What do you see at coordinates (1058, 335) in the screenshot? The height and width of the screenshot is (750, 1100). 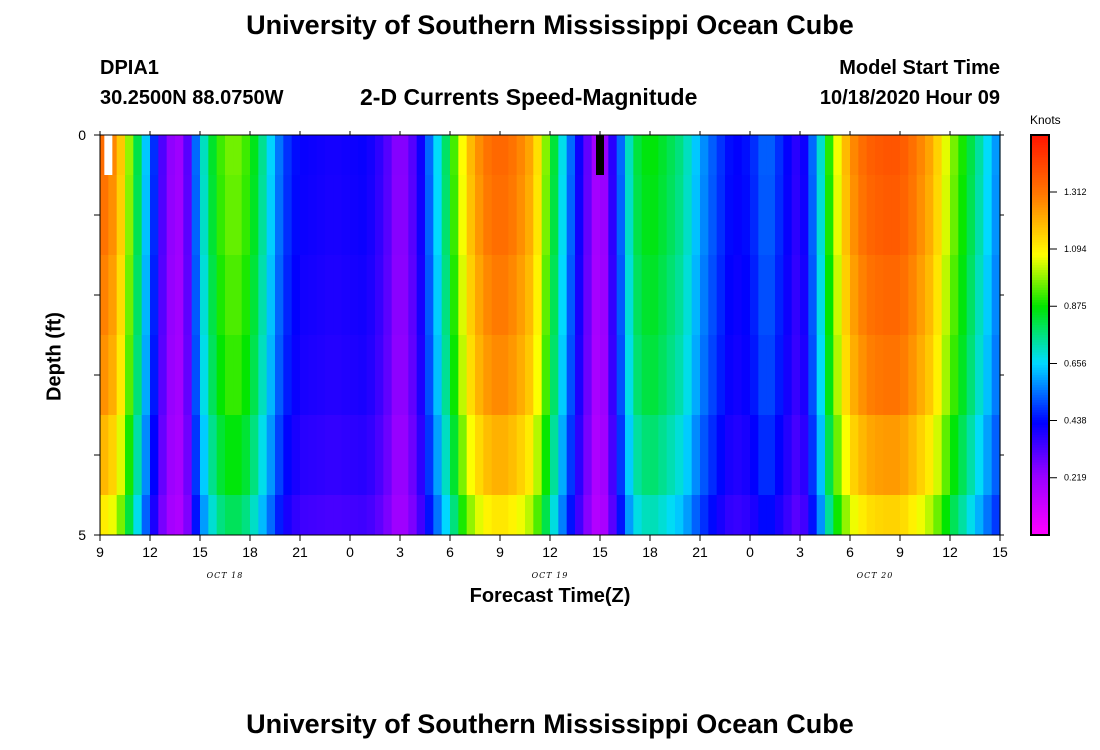 I see `colorbar: 1.312 1.094 0.875 0.656 0.438 0.219` at bounding box center [1058, 335].